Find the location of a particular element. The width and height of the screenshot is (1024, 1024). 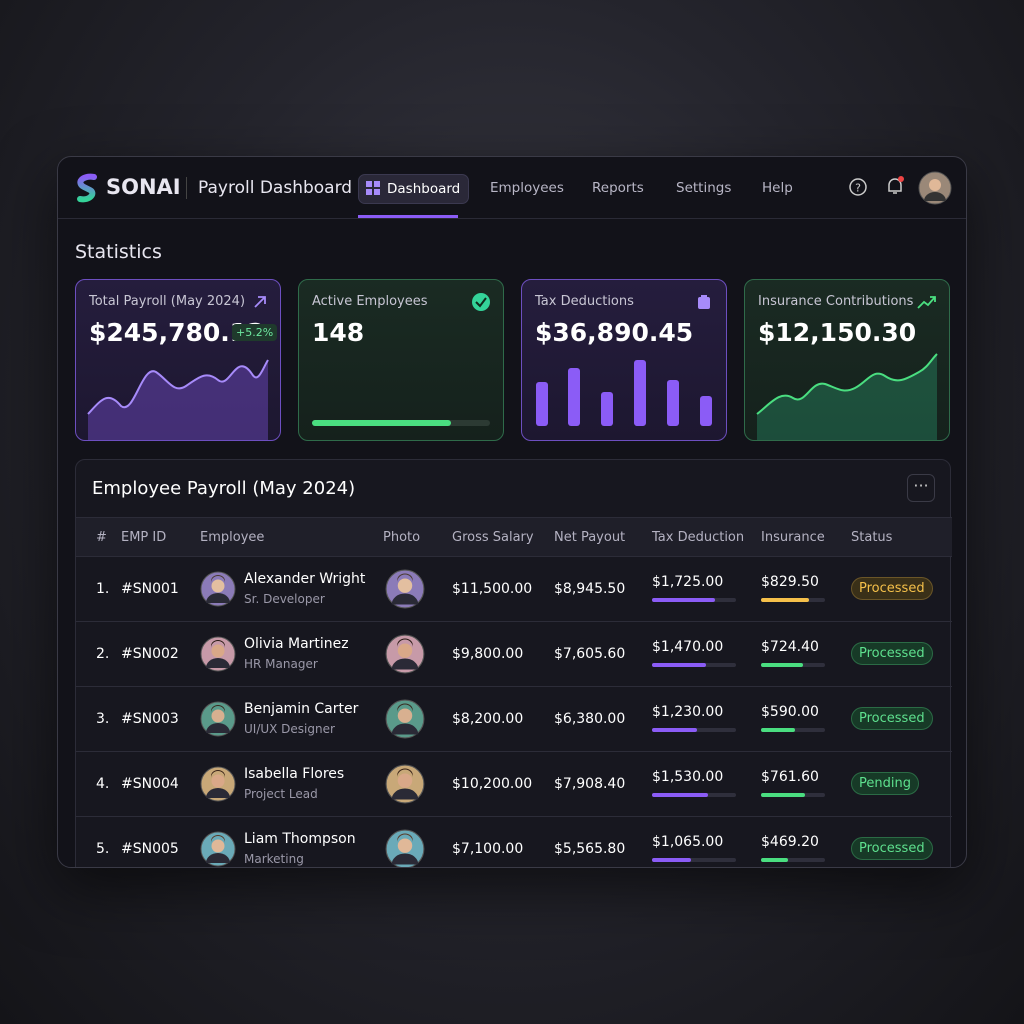

tax-amount: $1,230.00 is located at coordinates (688, 712).